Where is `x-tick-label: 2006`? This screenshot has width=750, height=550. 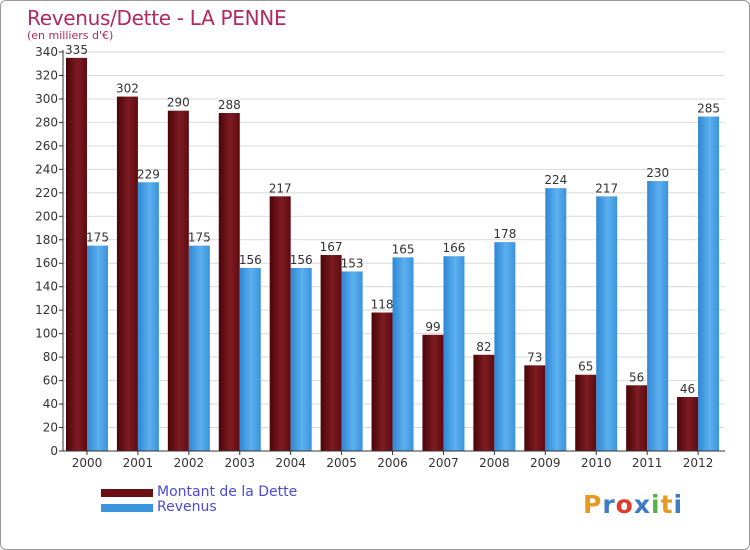
x-tick-label: 2006 is located at coordinates (392, 463).